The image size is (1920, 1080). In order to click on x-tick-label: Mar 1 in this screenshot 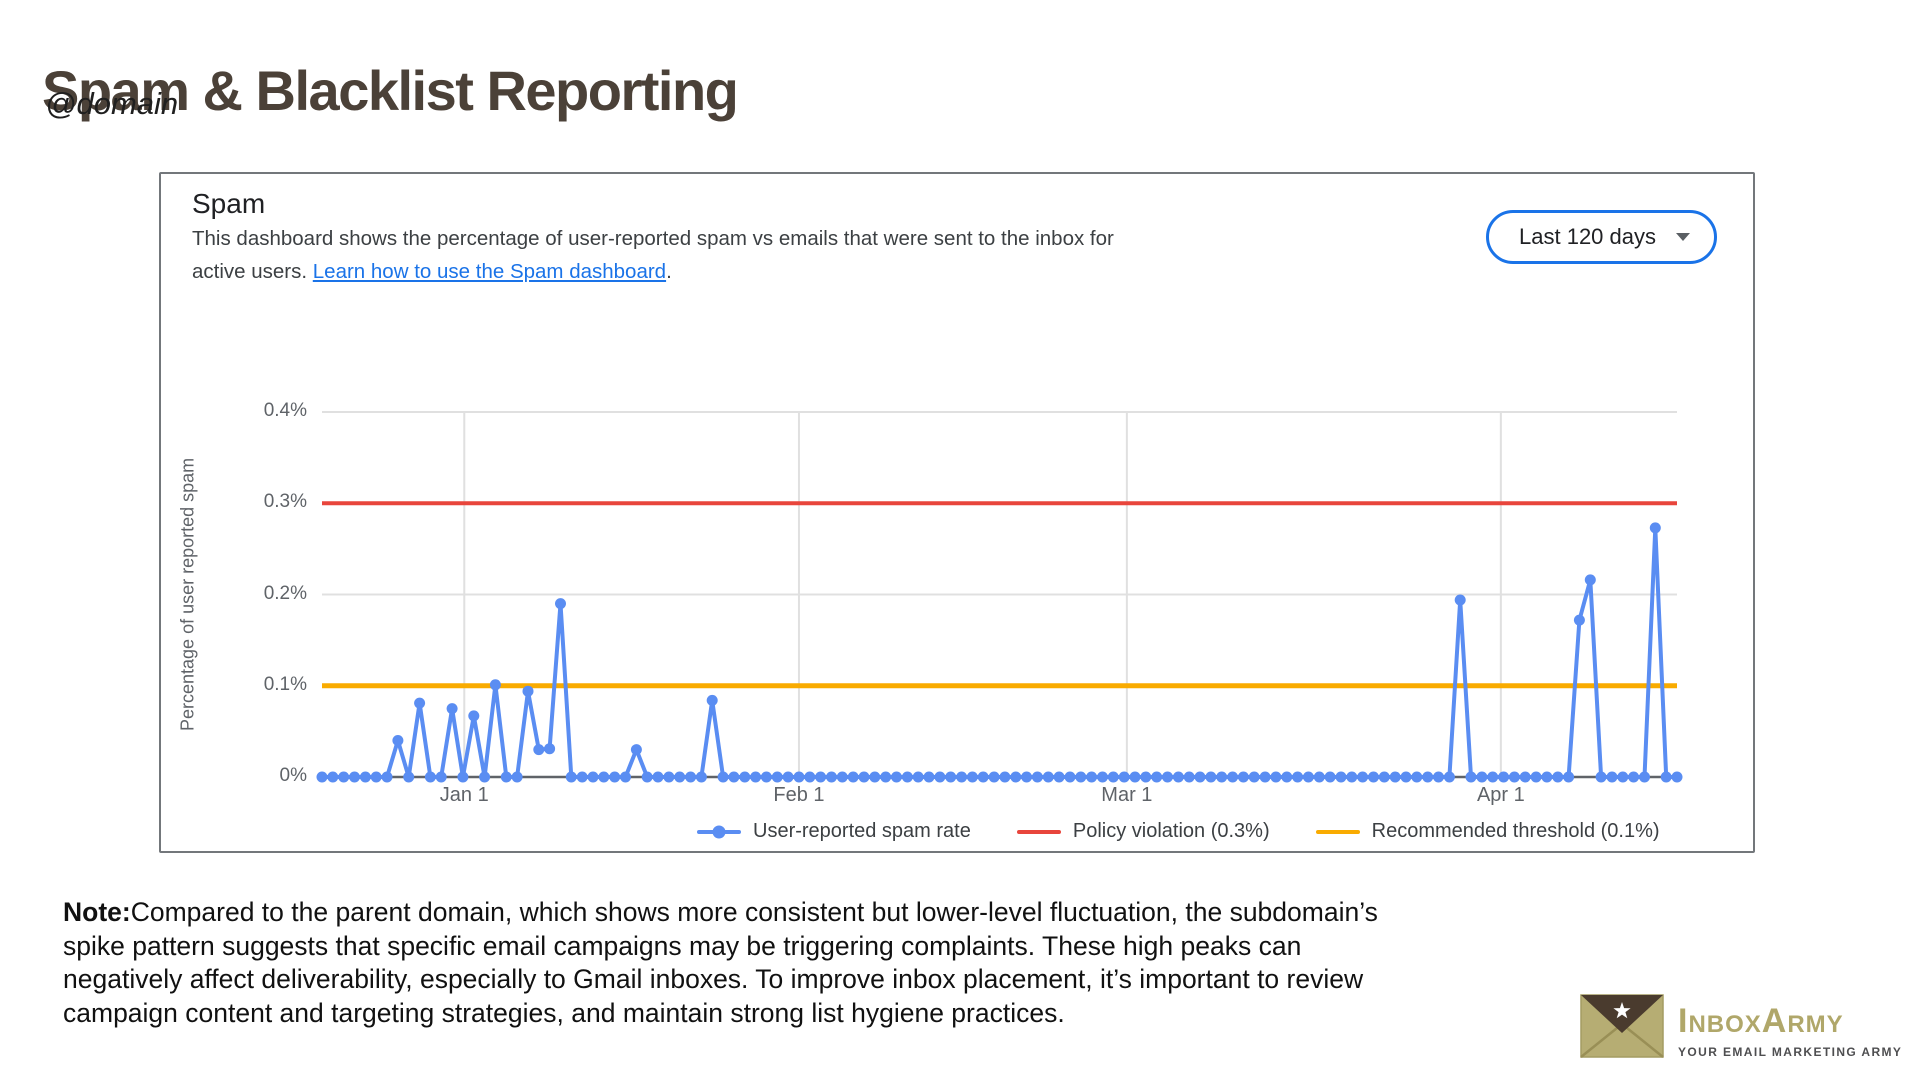, I will do `click(1127, 795)`.